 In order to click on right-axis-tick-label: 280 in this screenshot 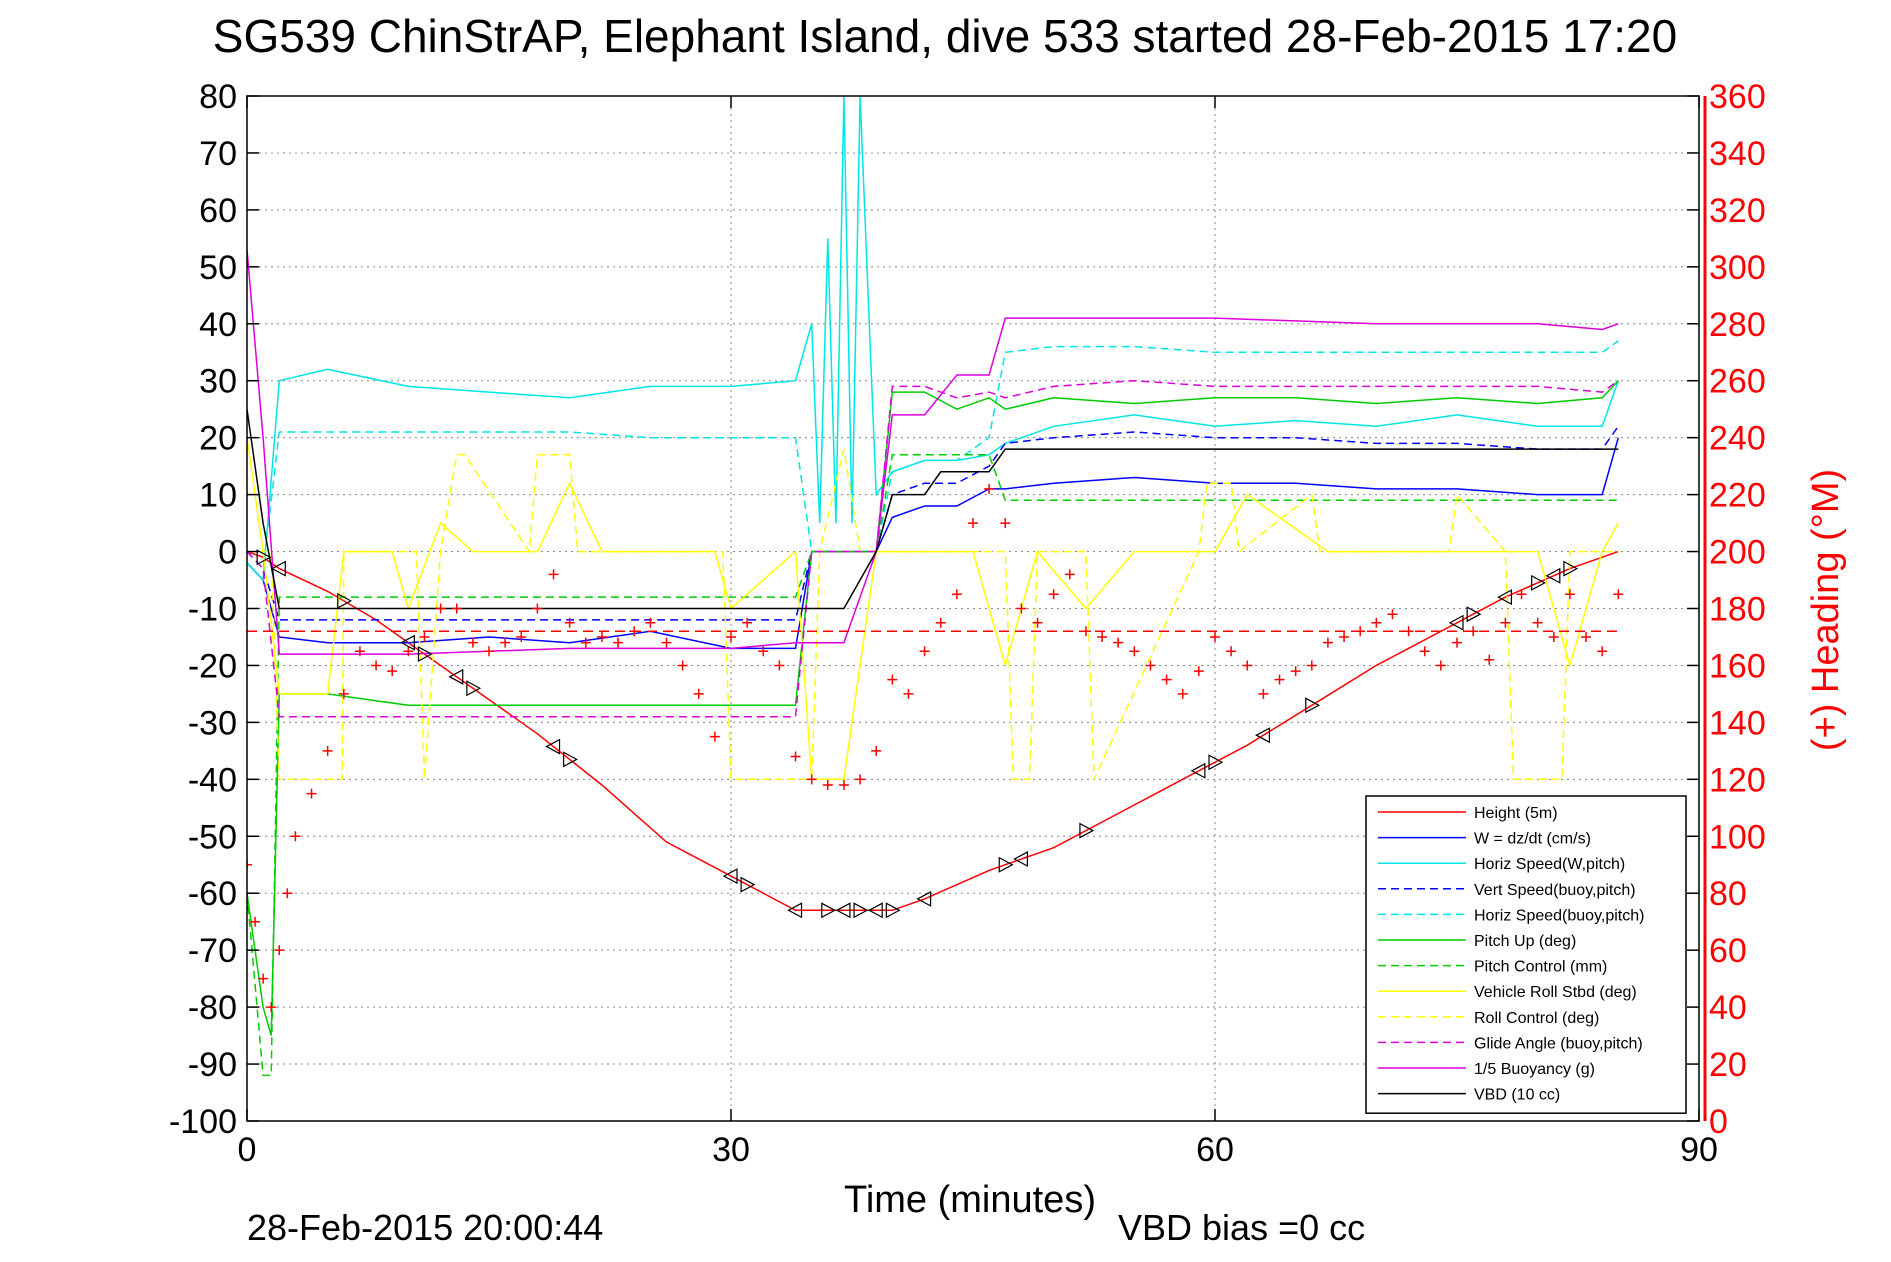, I will do `click(1737, 325)`.